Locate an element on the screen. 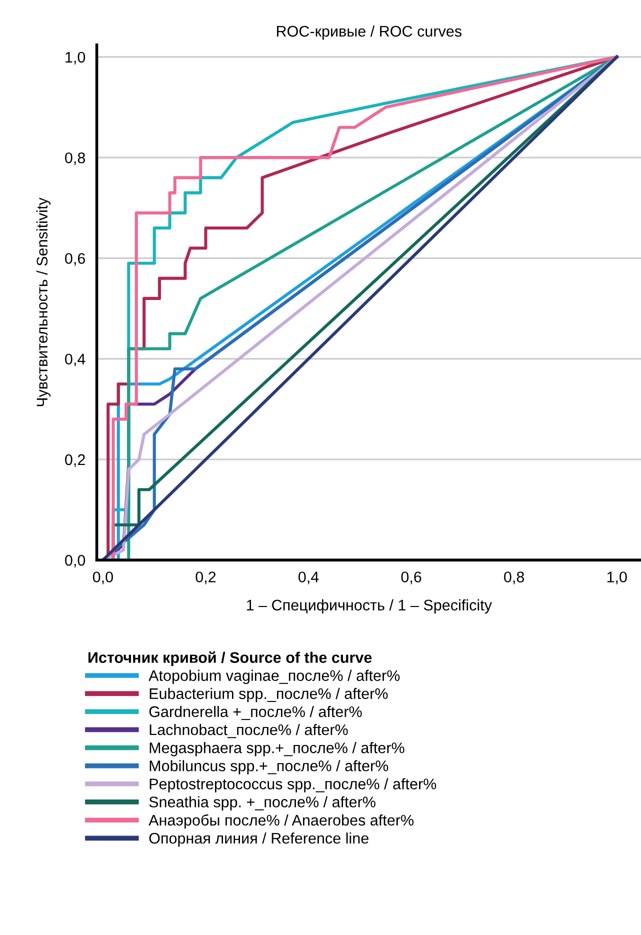 Image resolution: width=641 pixels, height=935 pixels. y-tick-label: 0,4 is located at coordinates (75, 360).